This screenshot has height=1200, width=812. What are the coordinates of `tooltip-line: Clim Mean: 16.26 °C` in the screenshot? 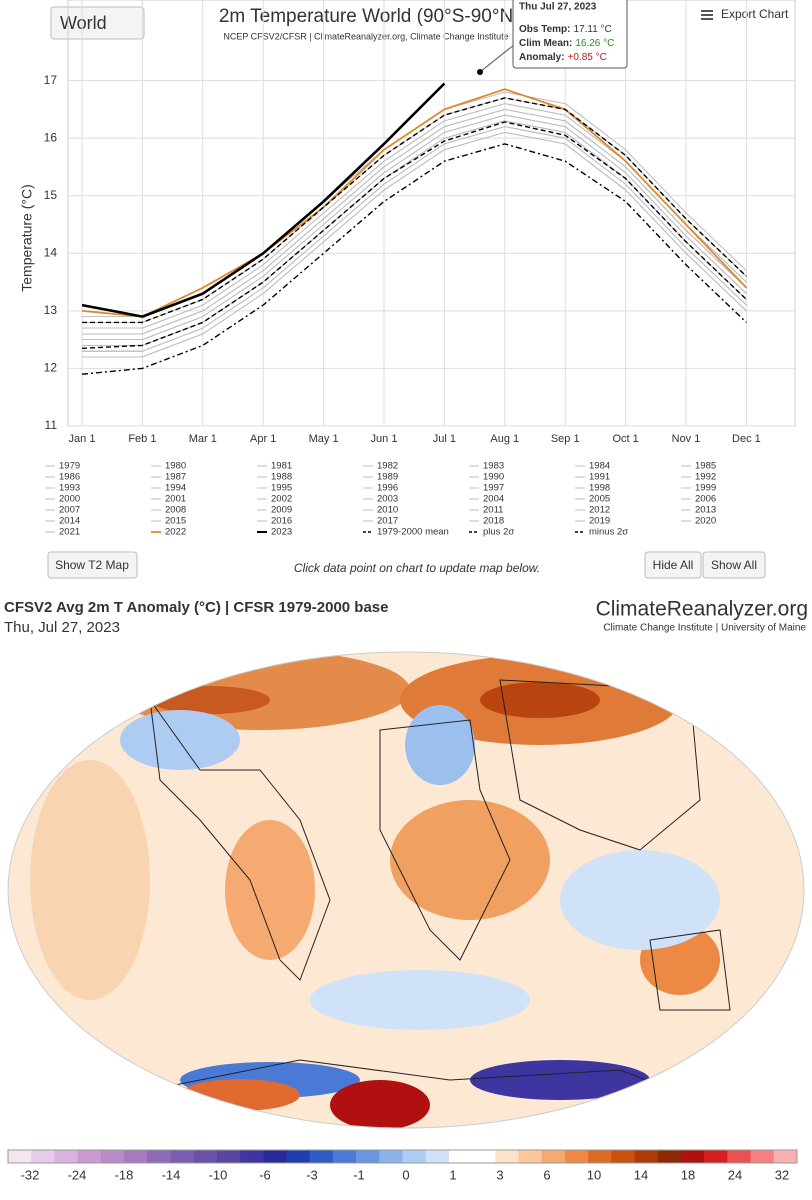 It's located at (566, 43).